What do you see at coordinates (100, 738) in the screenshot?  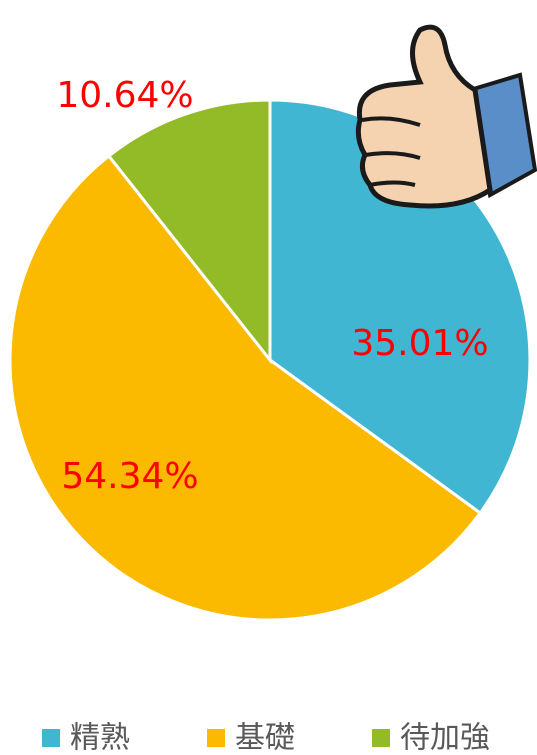 I see `legend-label: 精熟` at bounding box center [100, 738].